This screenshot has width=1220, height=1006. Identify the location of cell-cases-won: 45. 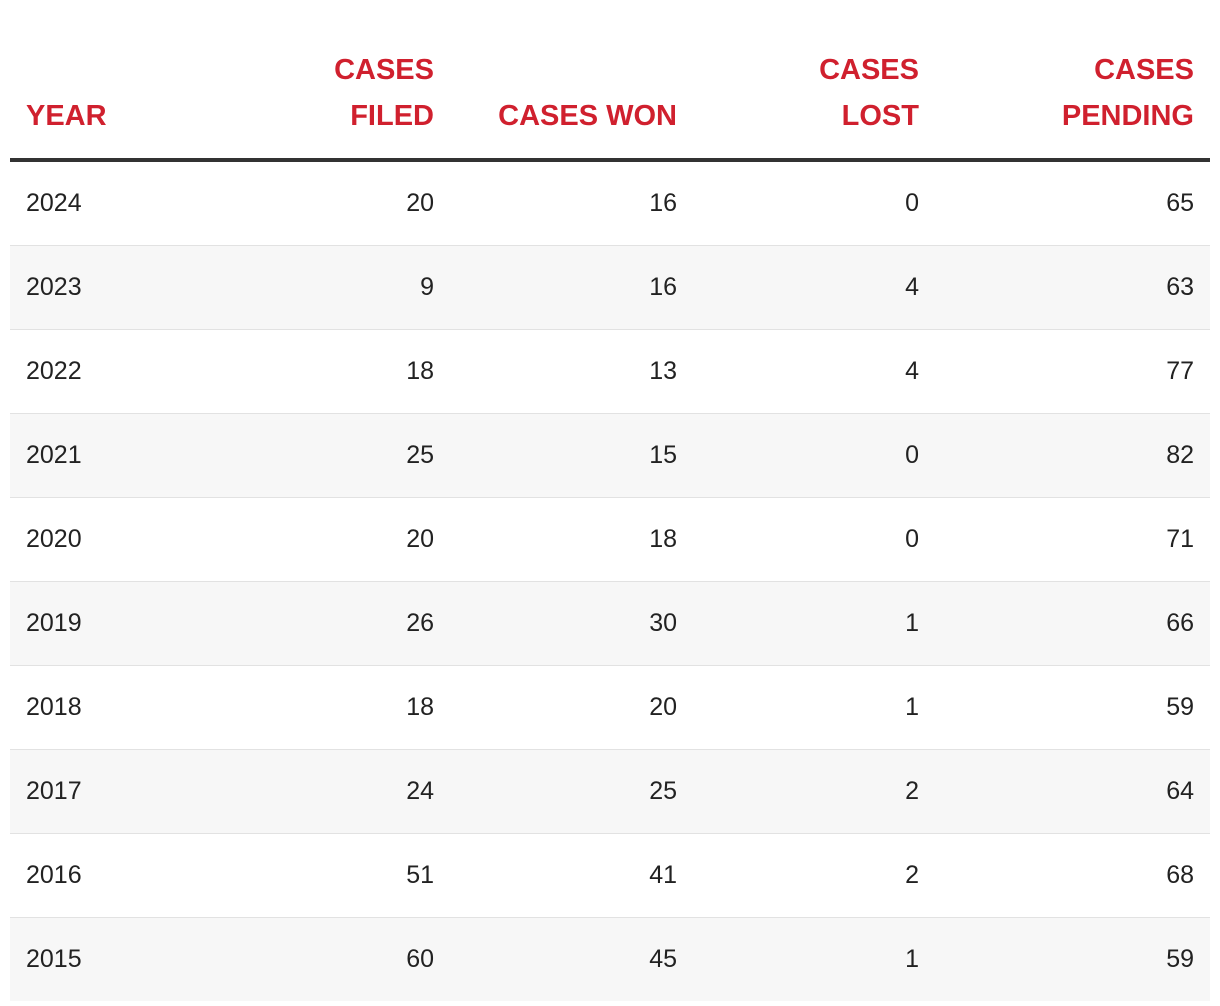
(571, 959).